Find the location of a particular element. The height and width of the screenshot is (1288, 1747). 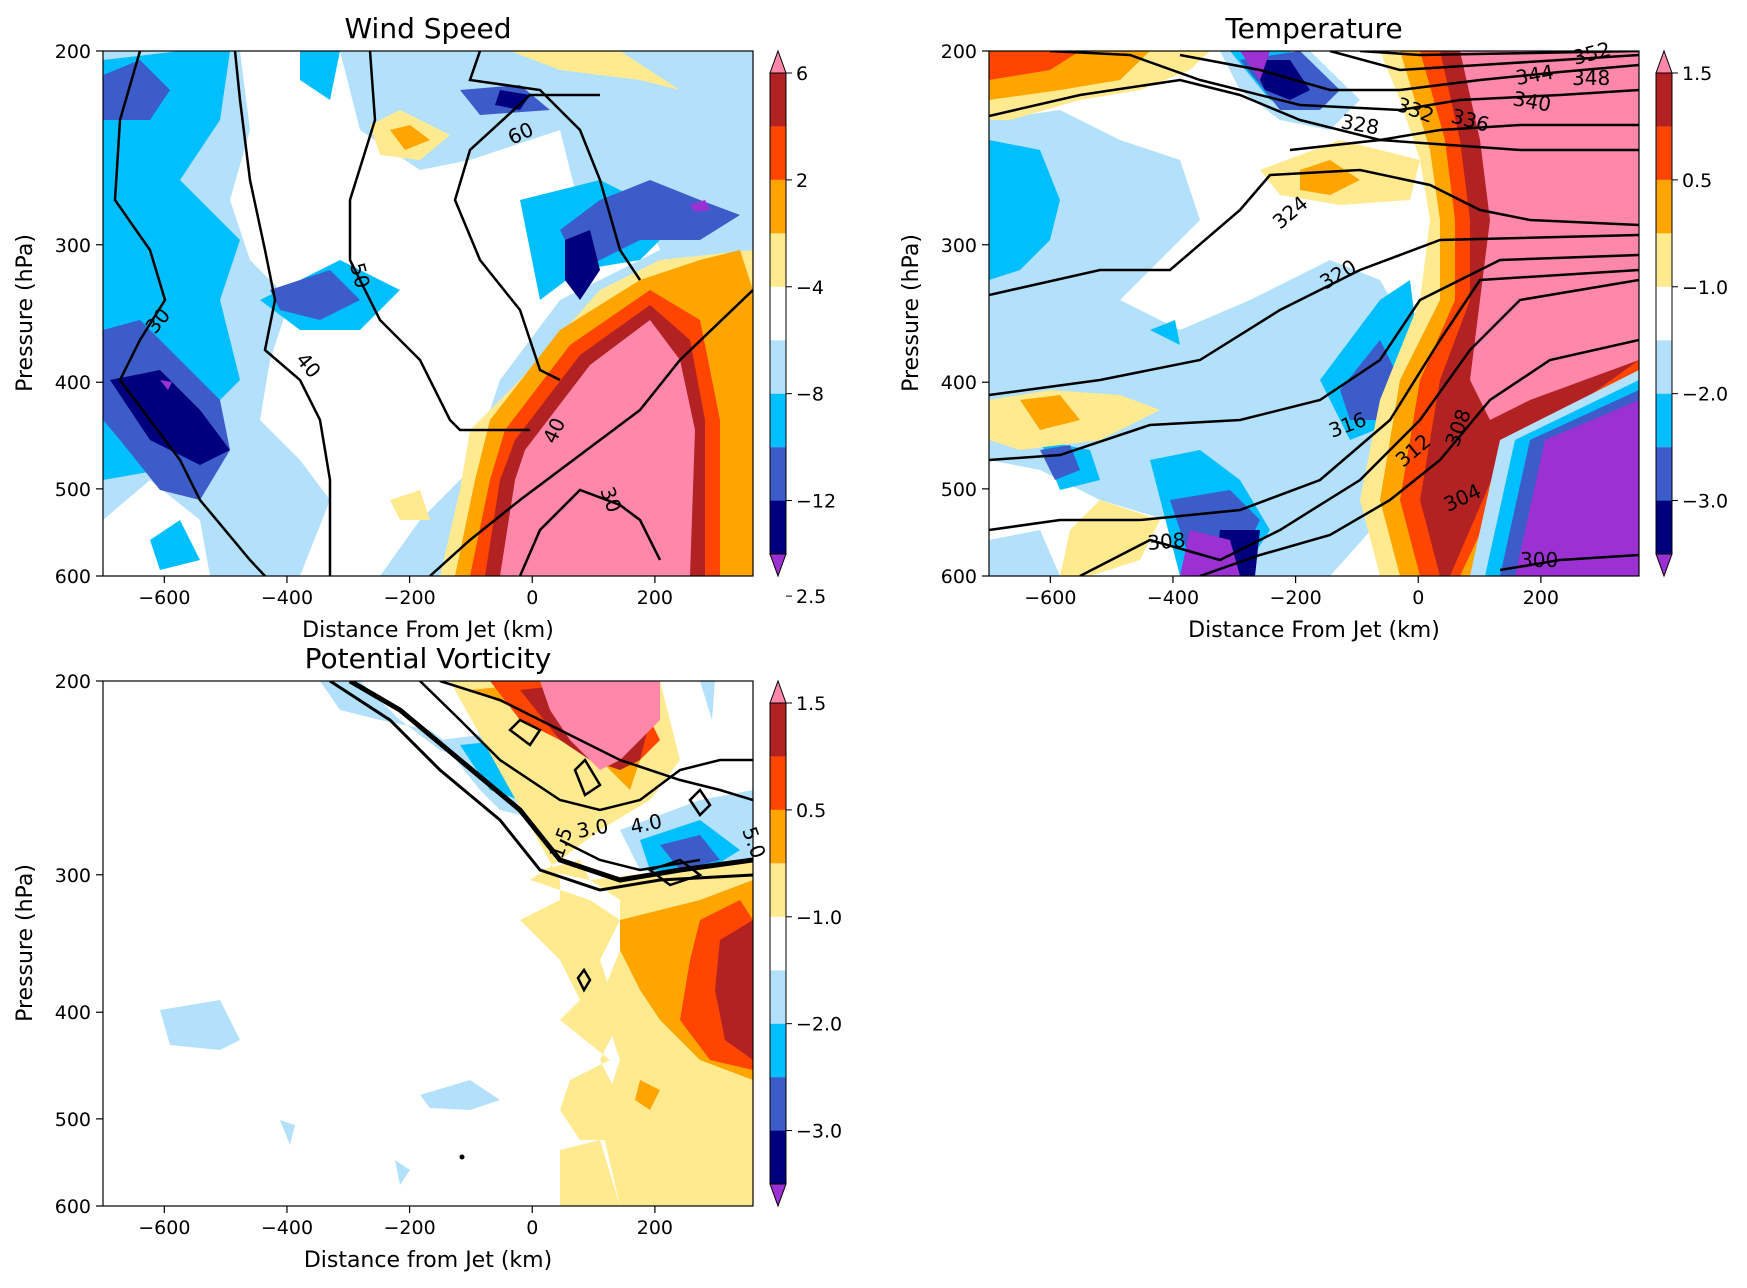

contour-label: 348 is located at coordinates (1591, 78).